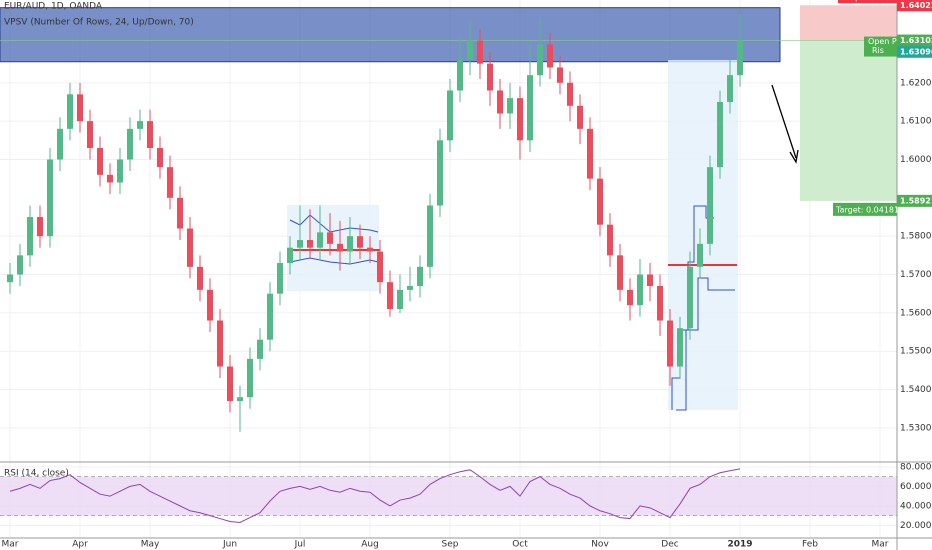  I want to click on stop-area, so click(848, 23).